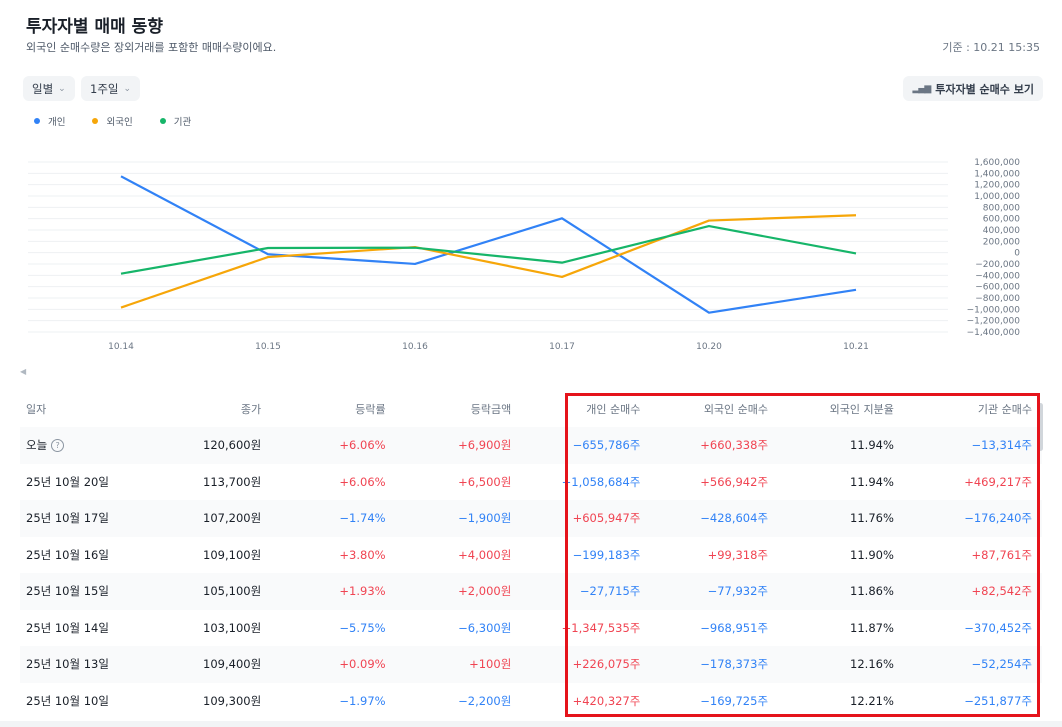 The width and height of the screenshot is (1062, 727). I want to click on series-line-individual, so click(488, 244).